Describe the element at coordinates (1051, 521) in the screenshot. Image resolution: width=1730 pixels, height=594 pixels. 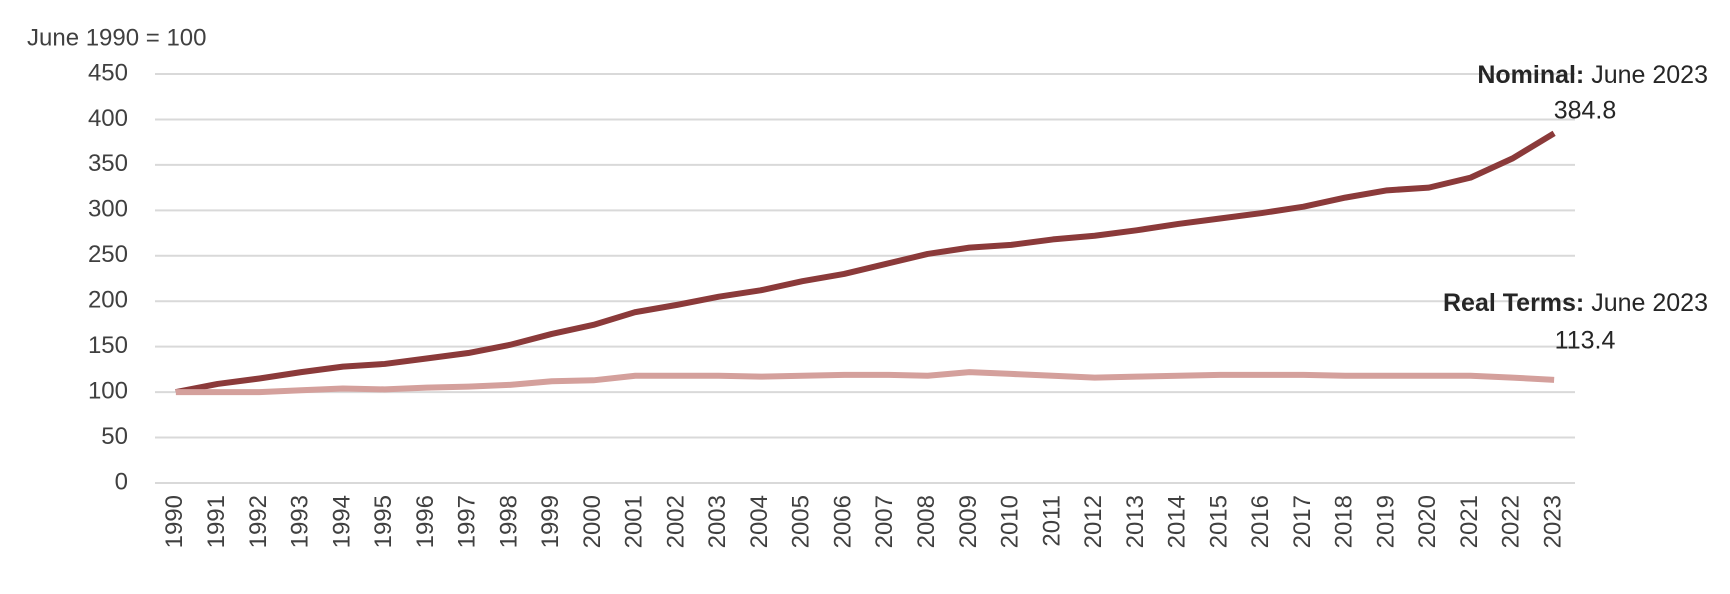
I see `x-tick-label: 2011` at that location.